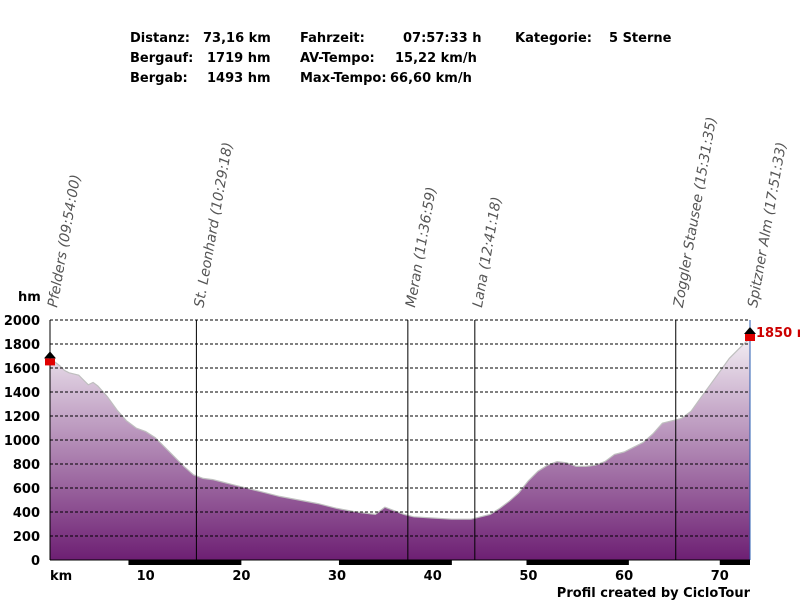 This screenshot has width=800, height=600. Describe the element at coordinates (750, 337) in the screenshot. I see `end-marker-box` at that location.